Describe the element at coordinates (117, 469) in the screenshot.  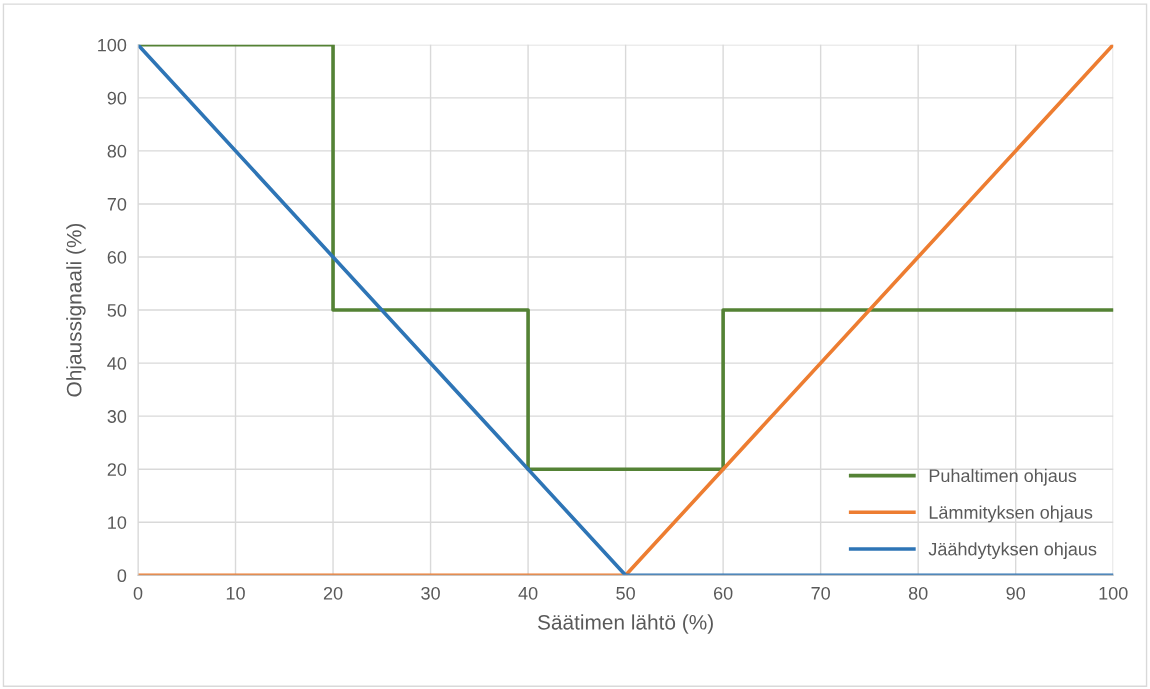
I see `y-tick-label: 20` at that location.